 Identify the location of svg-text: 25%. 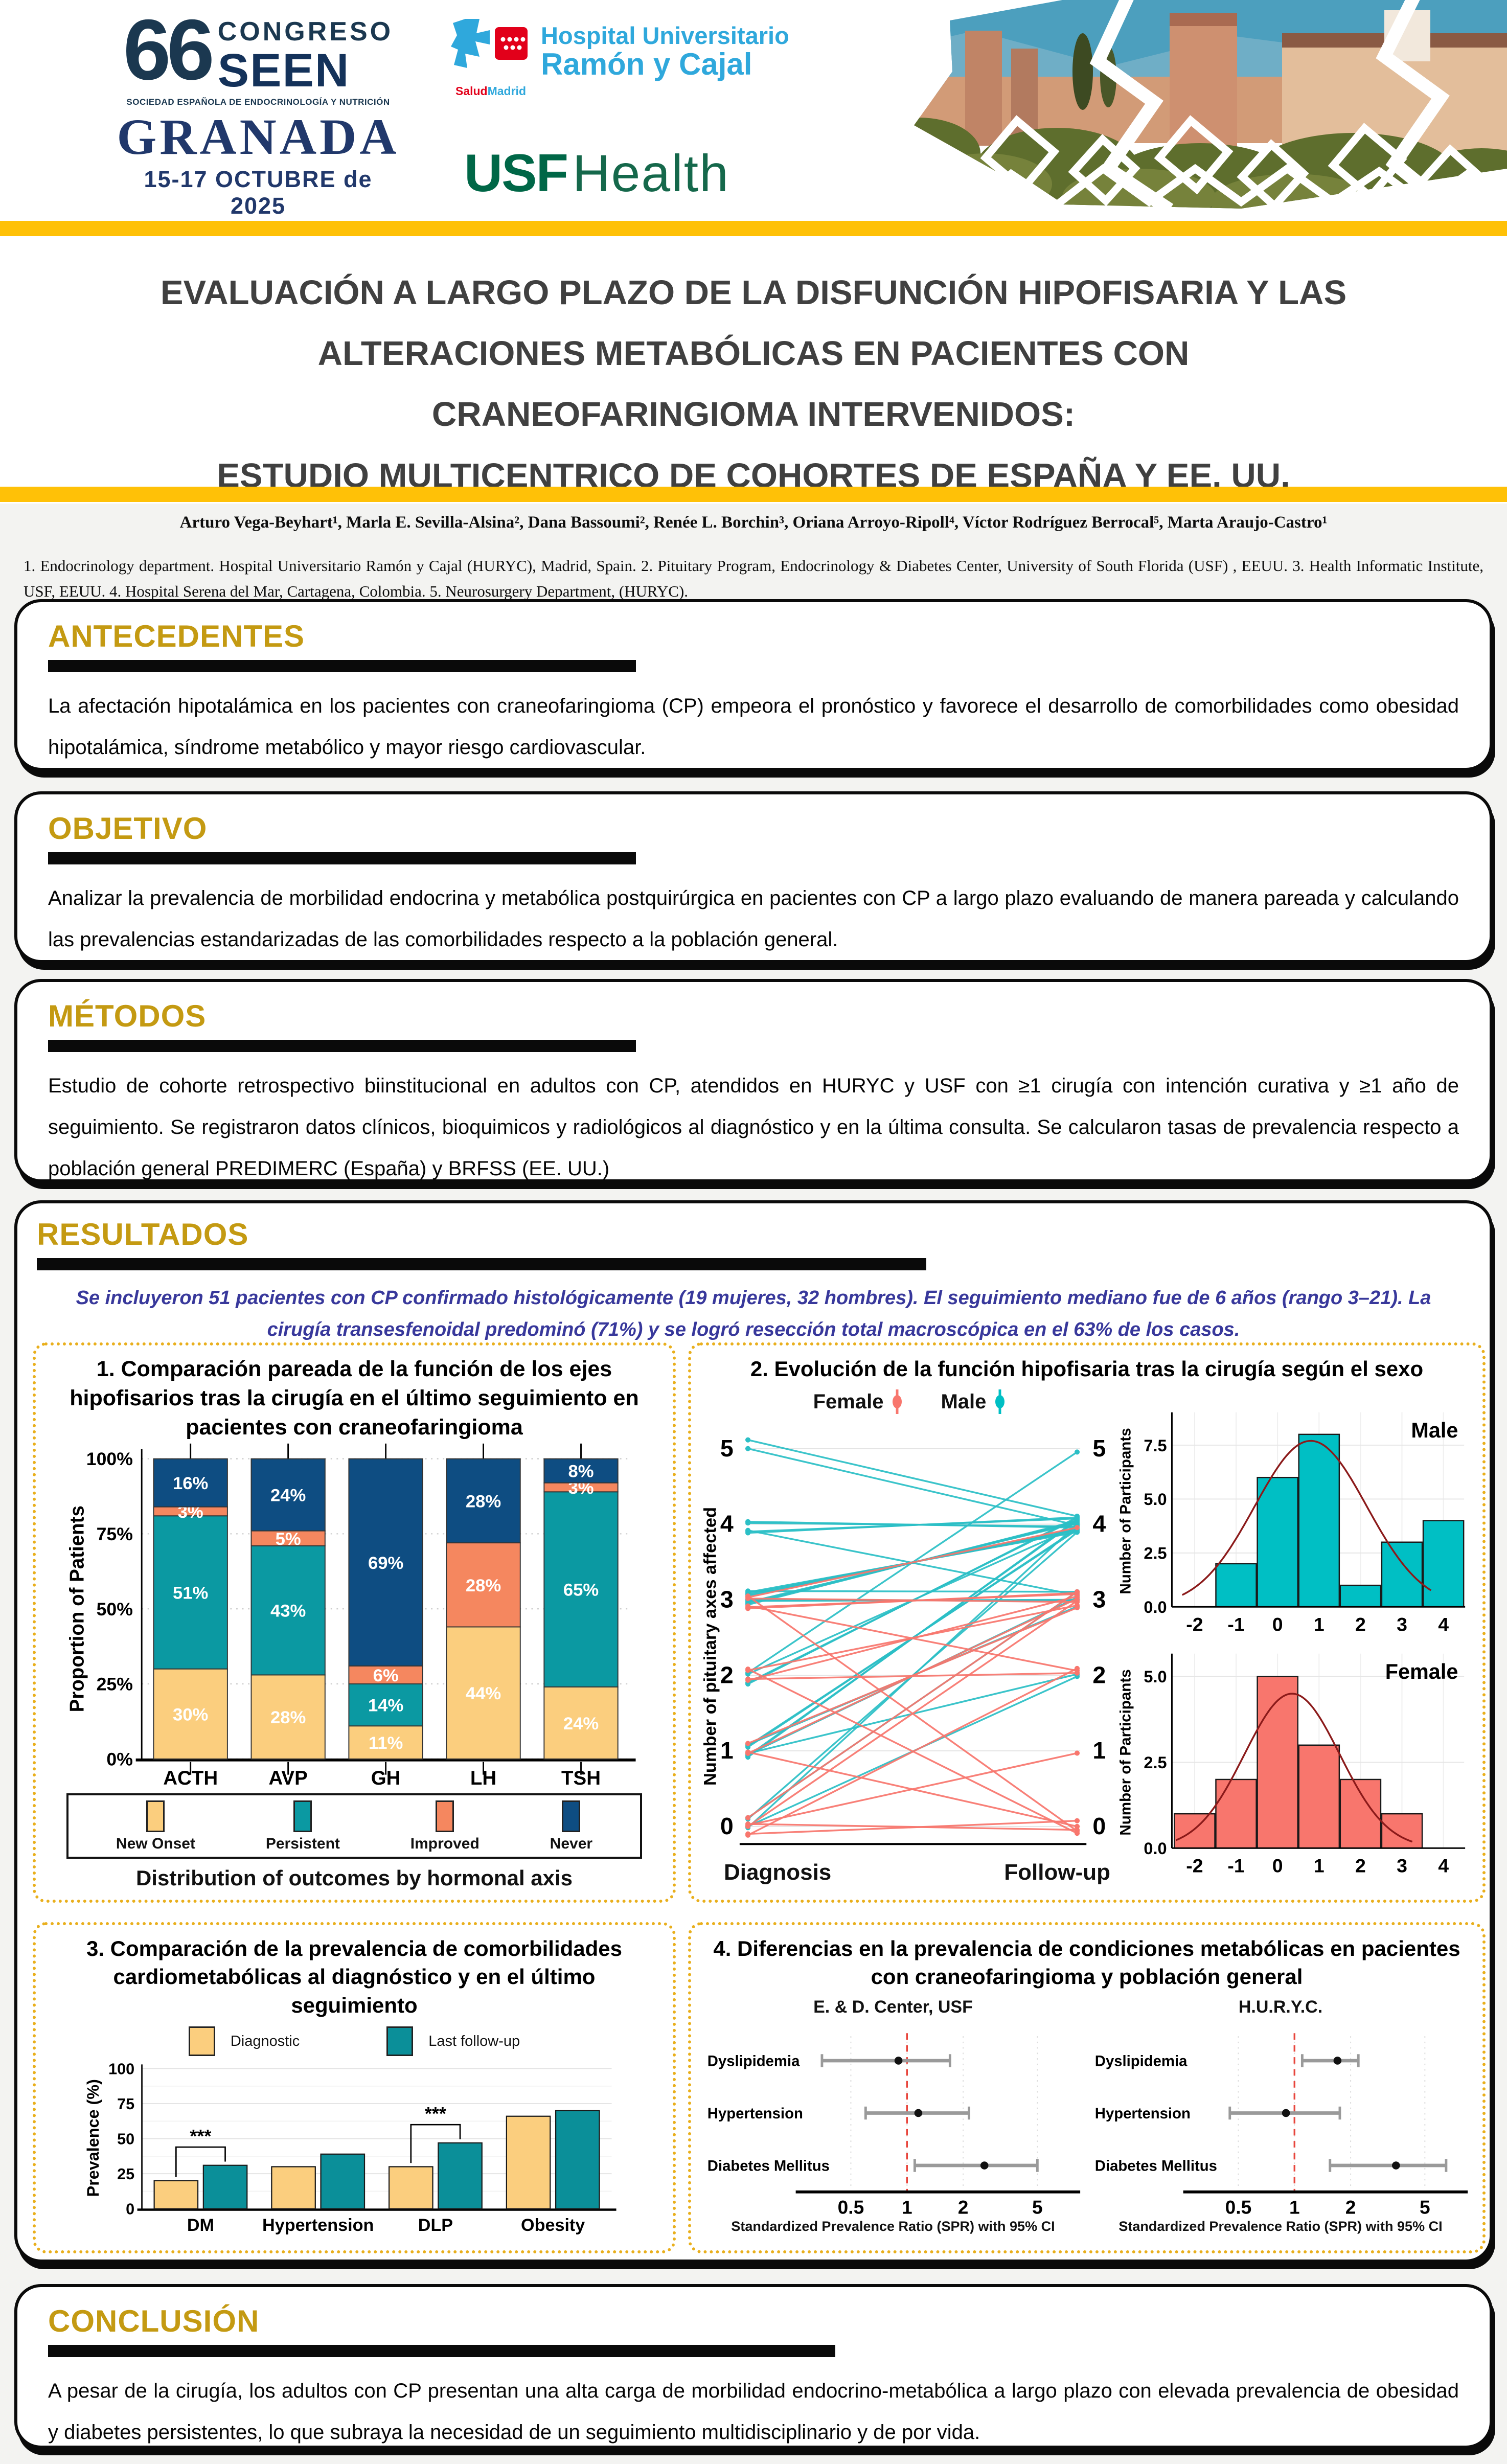
(115, 1684).